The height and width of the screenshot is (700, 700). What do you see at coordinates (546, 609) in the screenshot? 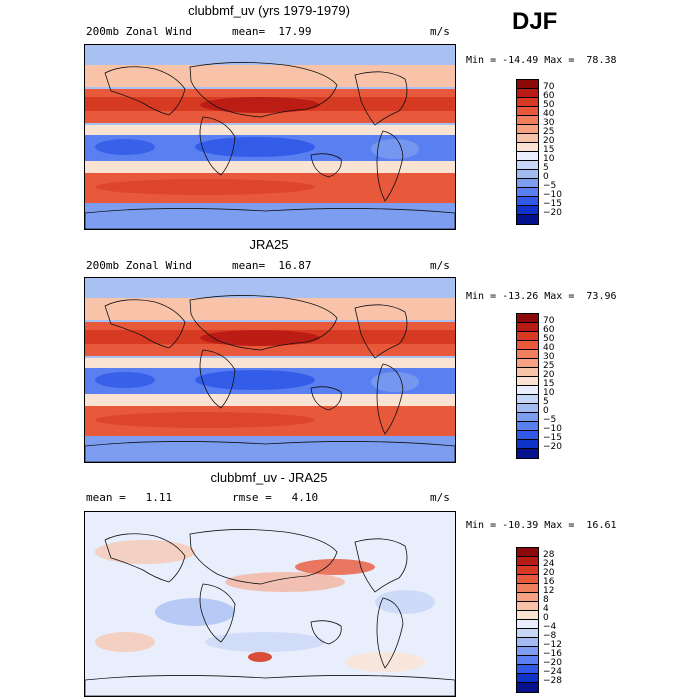
I see `colorbar-tick-label: 4` at bounding box center [546, 609].